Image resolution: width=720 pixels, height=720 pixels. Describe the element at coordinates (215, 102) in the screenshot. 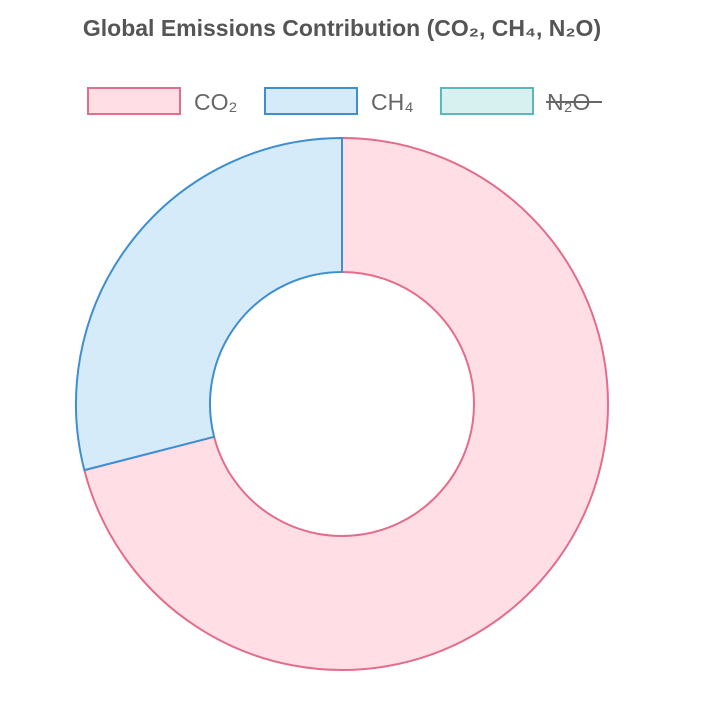

I see `legend-label-0: CO₂` at that location.